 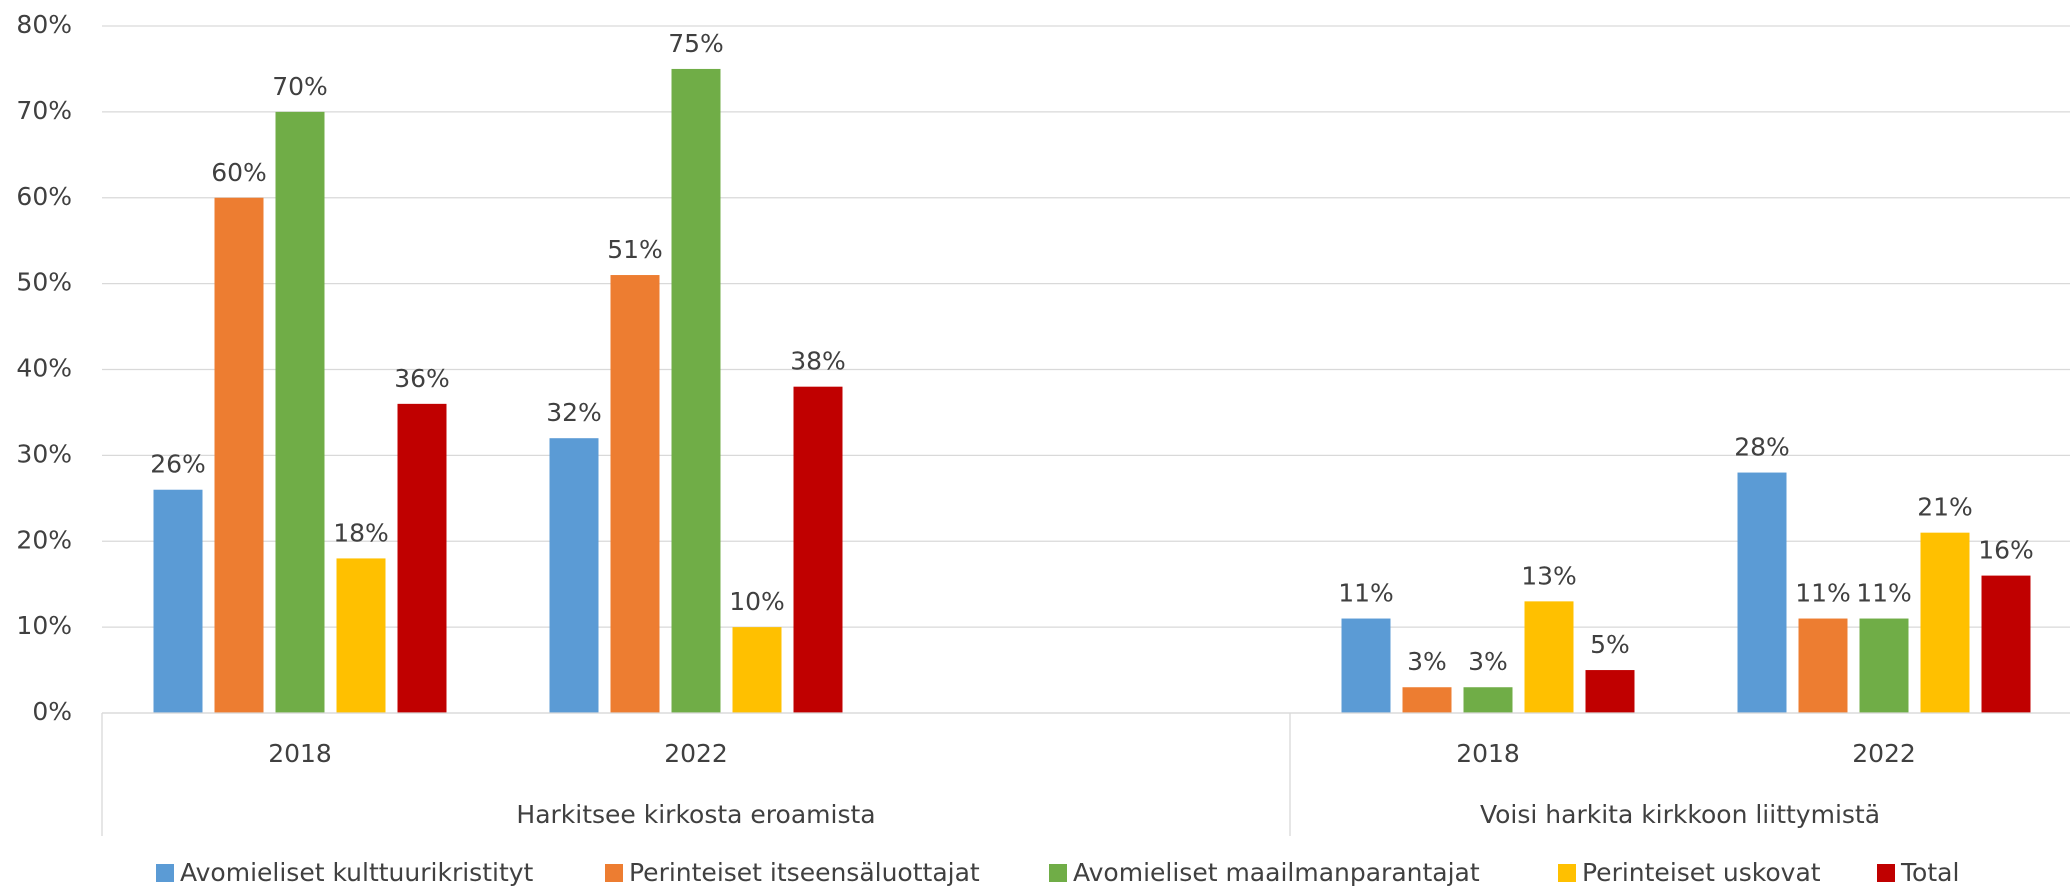 I want to click on data-label: 28%, so click(x=1762, y=447).